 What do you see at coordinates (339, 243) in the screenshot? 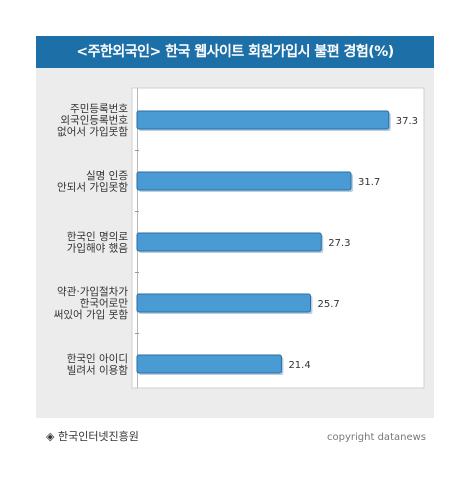
I see `bar-value-label: 27.3` at bounding box center [339, 243].